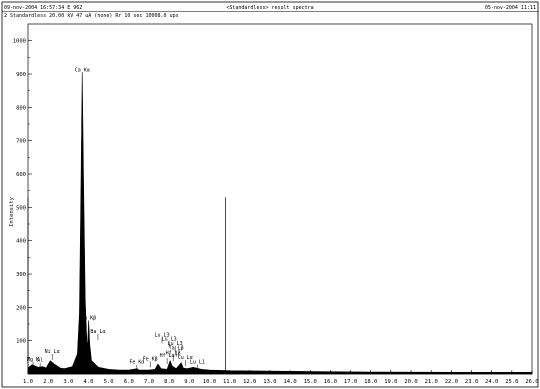 The image size is (540, 389). What do you see at coordinates (289, 382) in the screenshot?
I see `x-tick-label: 14.0` at bounding box center [289, 382].